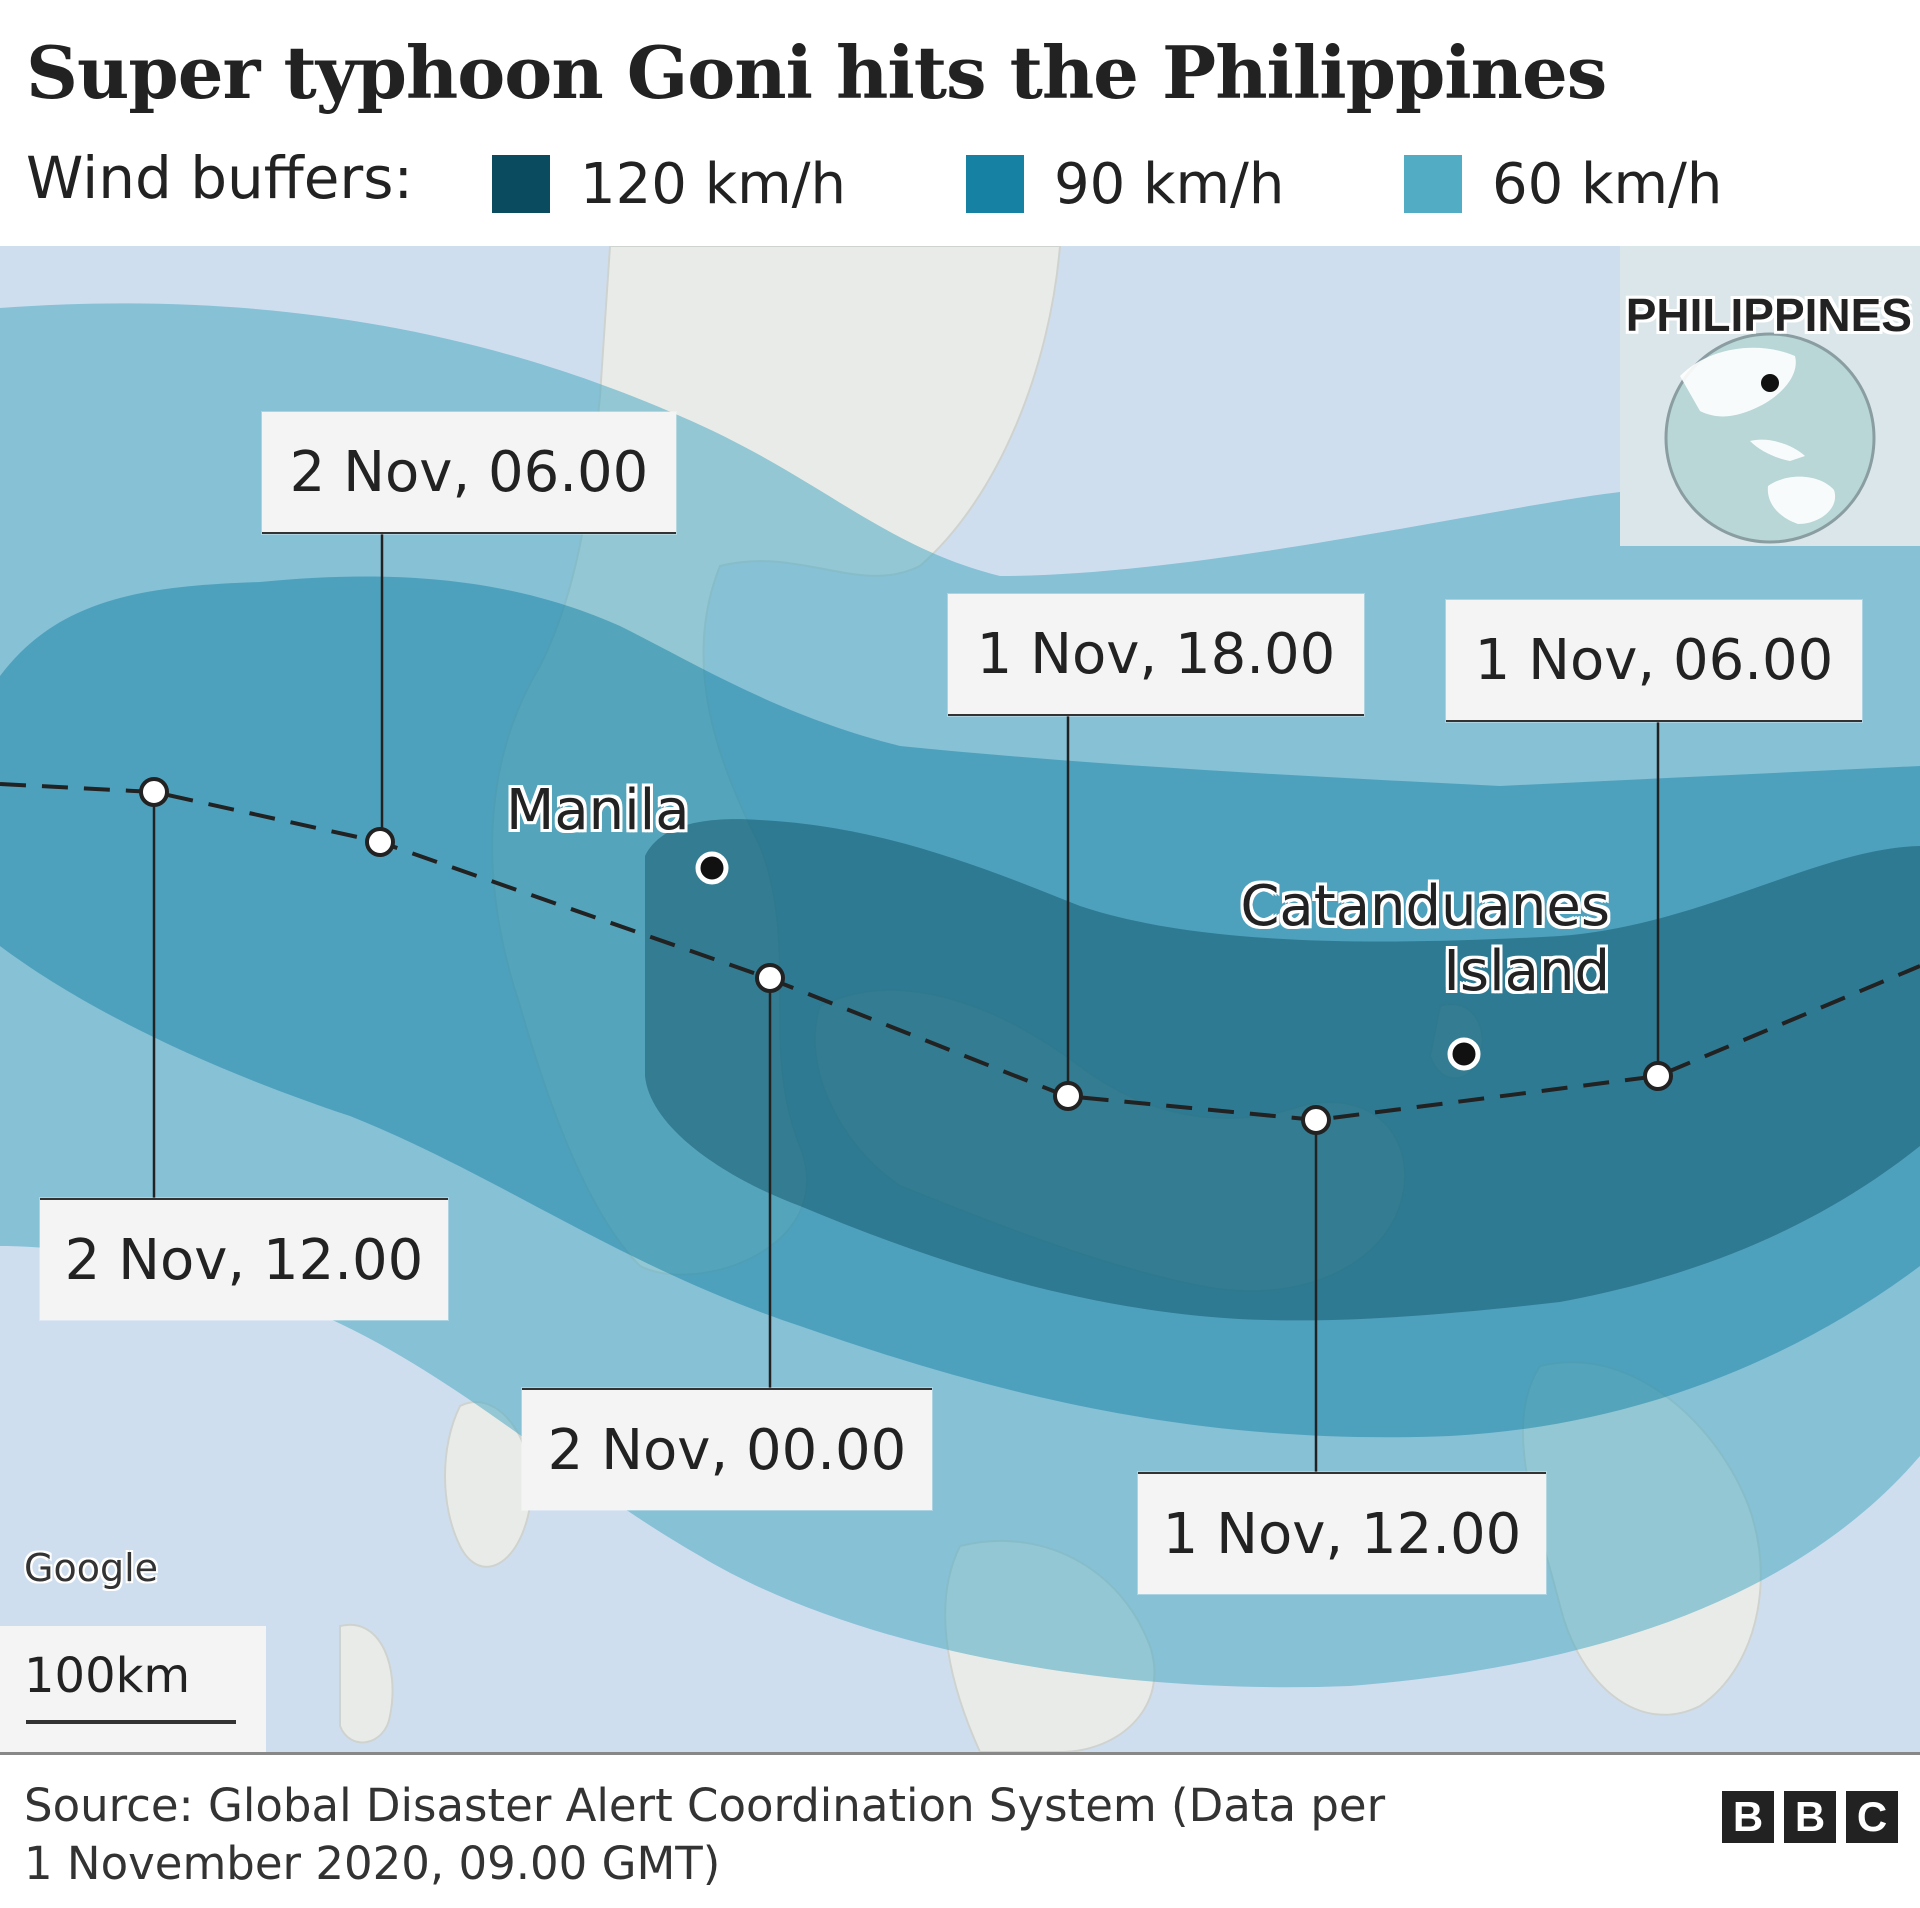 This screenshot has height=1908, width=1920. What do you see at coordinates (1088, 961) in the screenshot?
I see `city-markers` at bounding box center [1088, 961].